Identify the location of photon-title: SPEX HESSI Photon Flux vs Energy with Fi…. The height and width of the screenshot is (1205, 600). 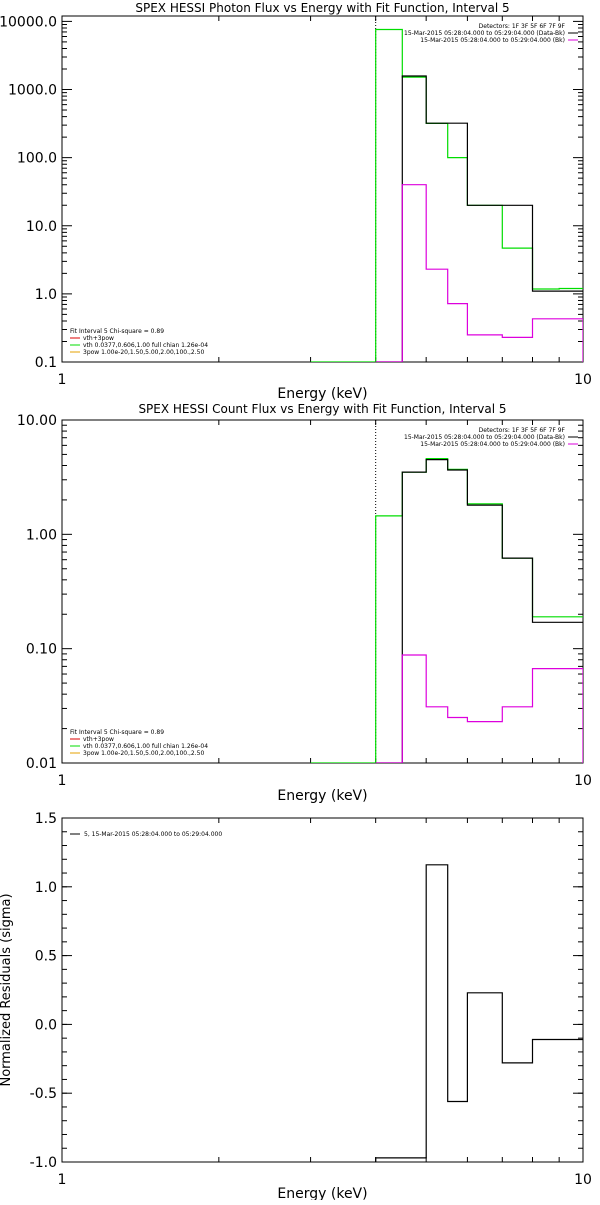
(322, 8).